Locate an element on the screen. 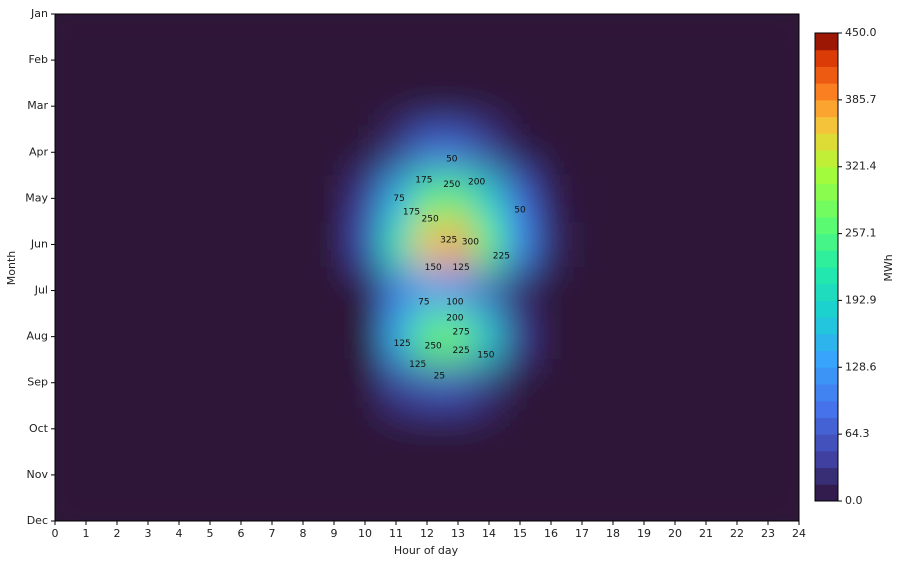 The width and height of the screenshot is (903, 566). x-tick-label: 17 is located at coordinates (582, 533).